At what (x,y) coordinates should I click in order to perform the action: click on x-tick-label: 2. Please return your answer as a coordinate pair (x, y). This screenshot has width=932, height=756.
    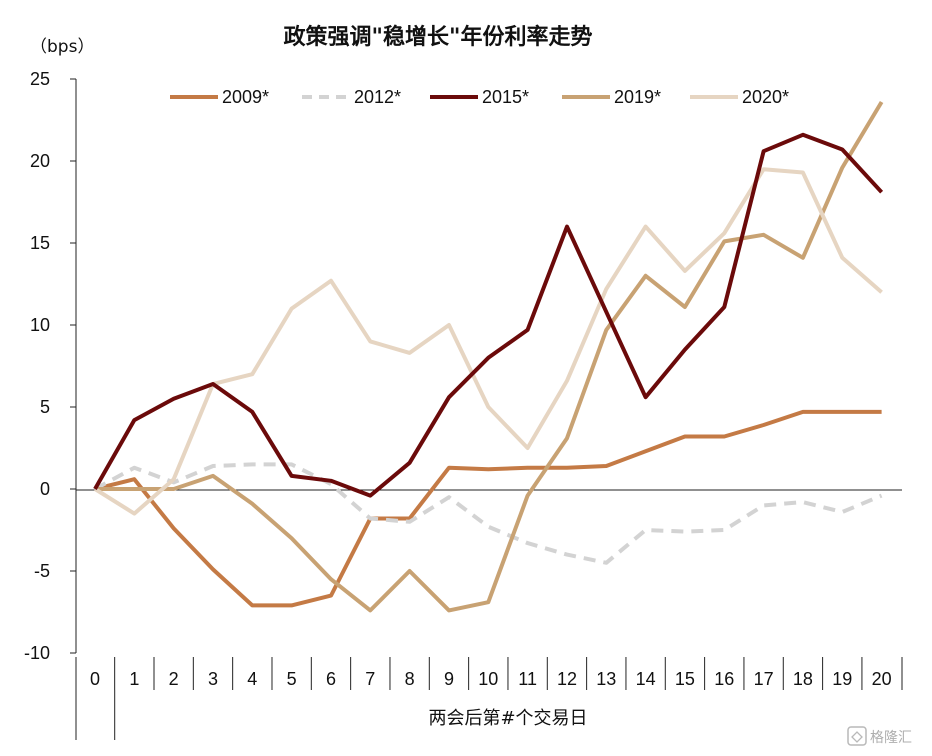
    Looking at the image, I should click on (174, 679).